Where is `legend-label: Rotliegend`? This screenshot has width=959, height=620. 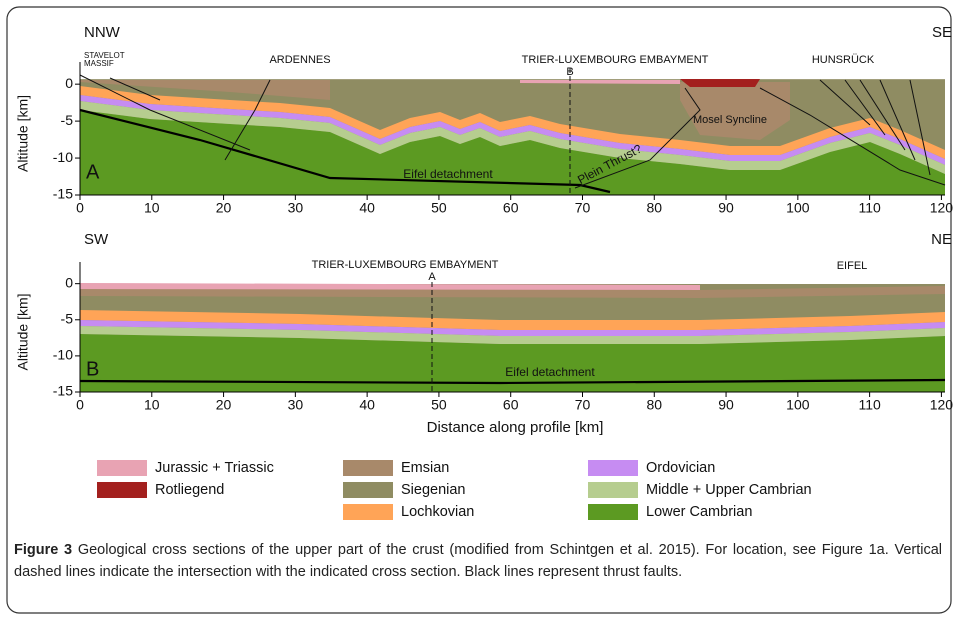 legend-label: Rotliegend is located at coordinates (189, 490).